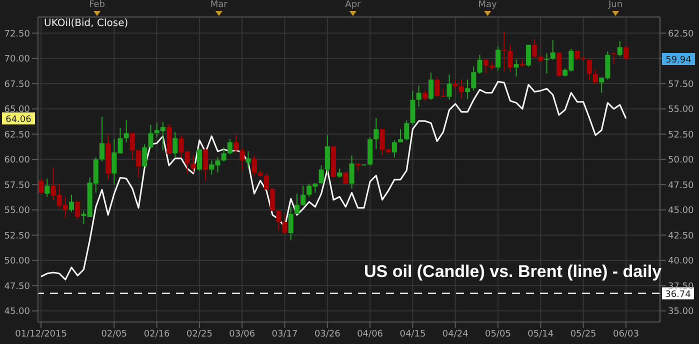  I want to click on x-tick-label: 06/03, so click(625, 334).